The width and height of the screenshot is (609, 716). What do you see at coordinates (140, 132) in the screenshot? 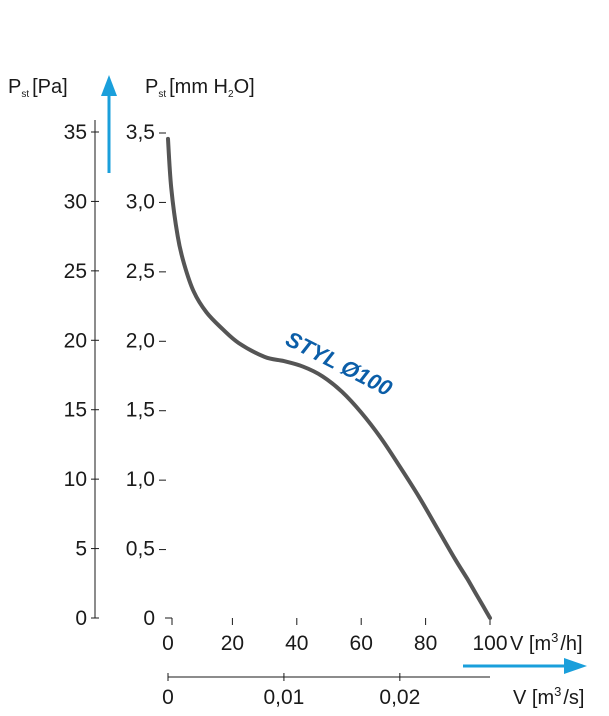
I see `y-inner-tick-label: 3,5` at bounding box center [140, 132].